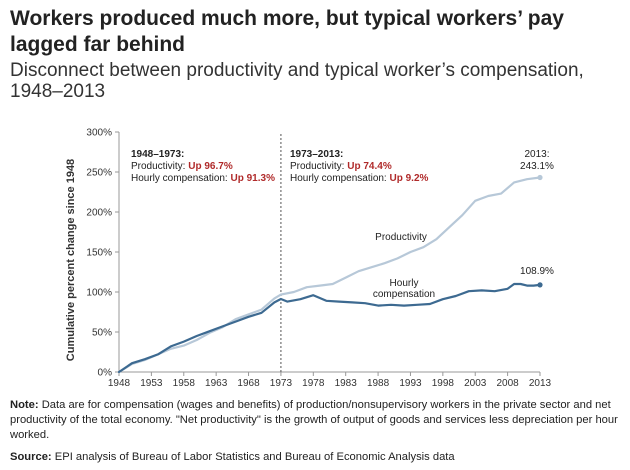 This screenshot has width=630, height=470. What do you see at coordinates (99, 293) in the screenshot?
I see `y-tick-label: 100%` at bounding box center [99, 293].